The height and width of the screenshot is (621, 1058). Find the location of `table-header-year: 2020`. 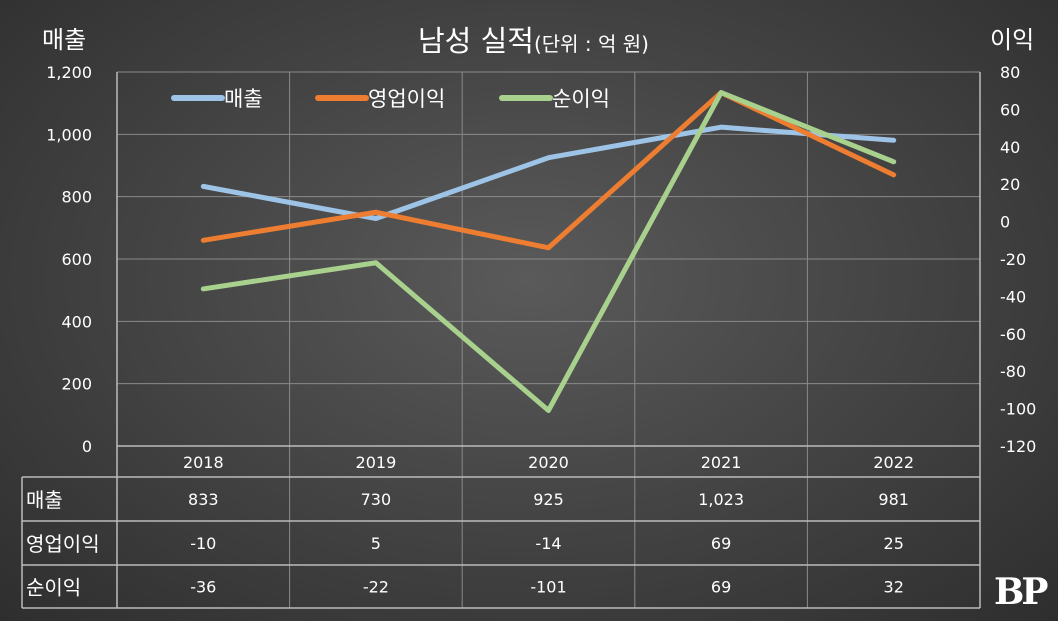

table-header-year: 2020 is located at coordinates (548, 462).